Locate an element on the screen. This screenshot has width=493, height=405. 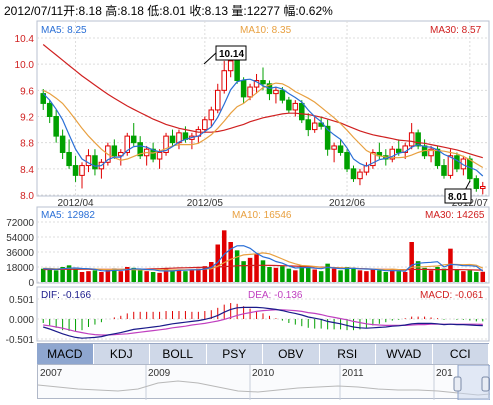
close-value: 8.13 is located at coordinates (216, 11).